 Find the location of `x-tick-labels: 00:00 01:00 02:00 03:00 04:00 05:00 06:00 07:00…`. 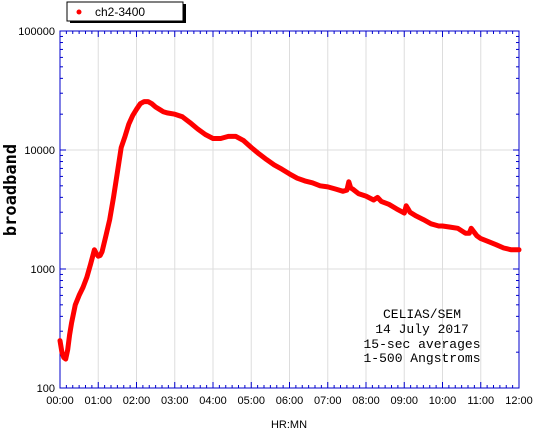

x-tick-labels: 00:00 01:00 02:00 03:00 04:00 05:00 06:00 07:00… is located at coordinates (289, 401).